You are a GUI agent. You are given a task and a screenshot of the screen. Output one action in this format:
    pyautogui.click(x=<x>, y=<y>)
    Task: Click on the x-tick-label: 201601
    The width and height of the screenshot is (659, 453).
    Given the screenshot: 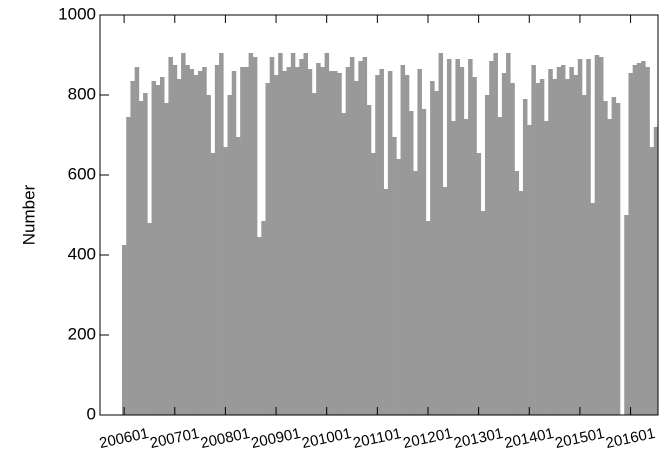 What is the action you would take?
    pyautogui.click(x=630, y=438)
    